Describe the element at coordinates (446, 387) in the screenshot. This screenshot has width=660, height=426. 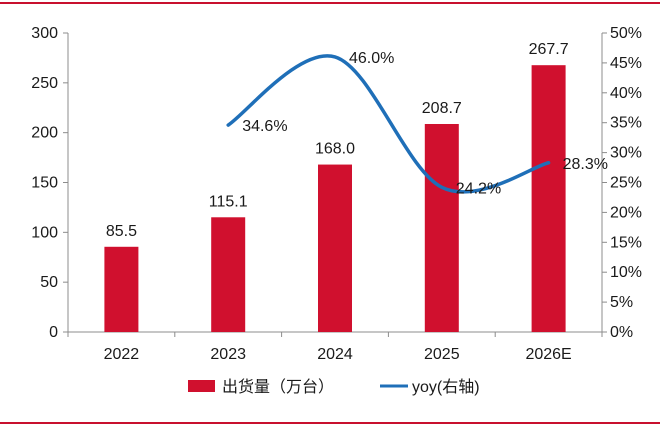
I see `legend-line-label: yoy(右轴)` at that location.